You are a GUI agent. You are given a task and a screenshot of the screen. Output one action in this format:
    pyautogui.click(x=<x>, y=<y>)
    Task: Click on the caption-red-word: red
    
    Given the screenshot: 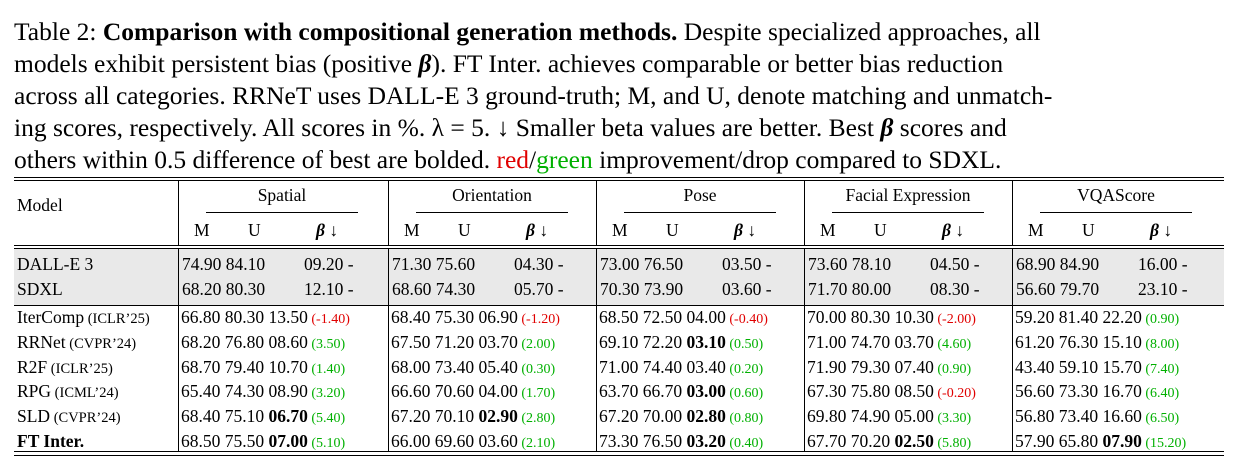 What is the action you would take?
    pyautogui.click(x=513, y=159)
    